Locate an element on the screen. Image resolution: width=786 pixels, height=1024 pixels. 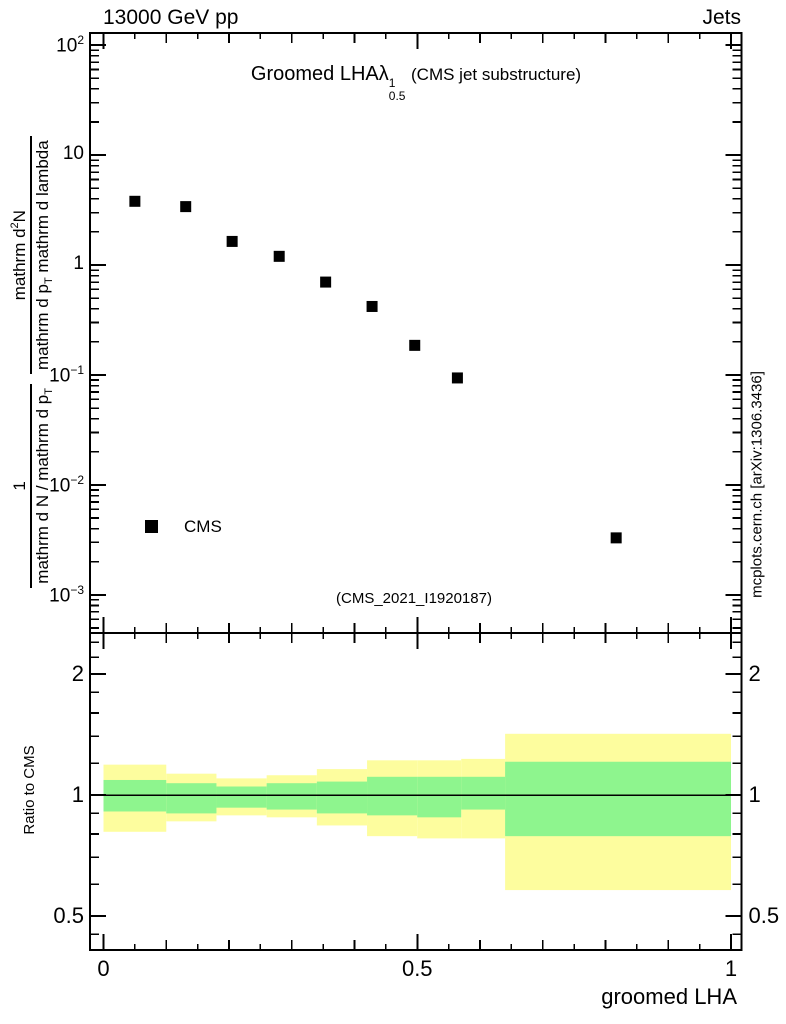
plot-title: Groomed LHAλ 1 0.5 (CMS jet substructure) is located at coordinates (416, 82).